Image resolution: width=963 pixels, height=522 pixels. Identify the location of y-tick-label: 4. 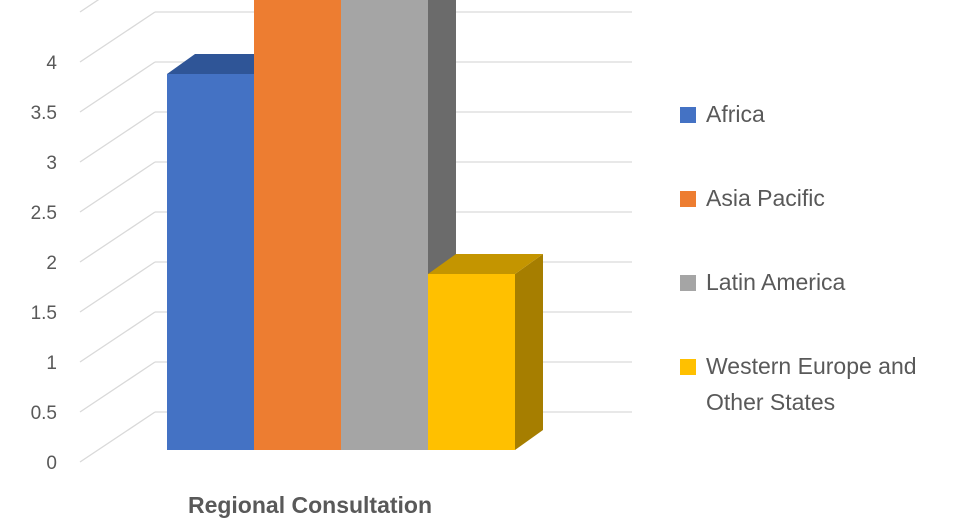
(51, 63).